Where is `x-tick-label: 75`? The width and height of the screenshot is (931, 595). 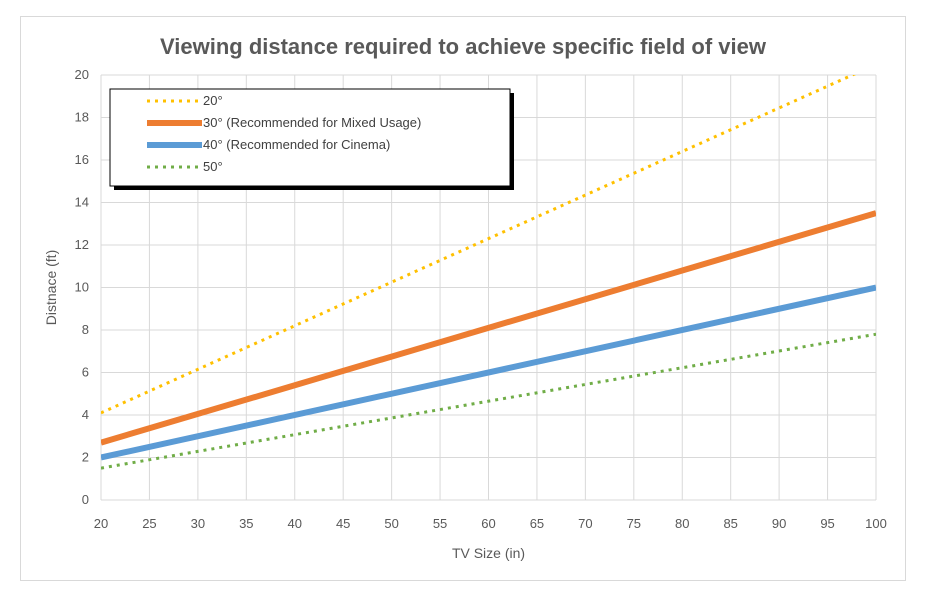 x-tick-label: 75 is located at coordinates (634, 523).